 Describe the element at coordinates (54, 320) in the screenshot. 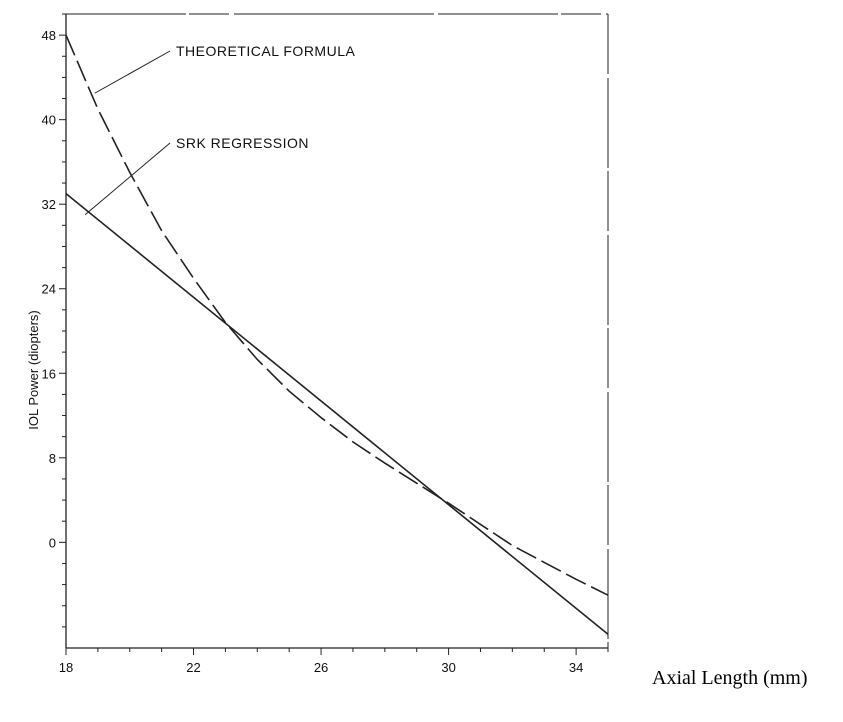

I see `y-axis: 0 8 16 24 32 40 48` at that location.